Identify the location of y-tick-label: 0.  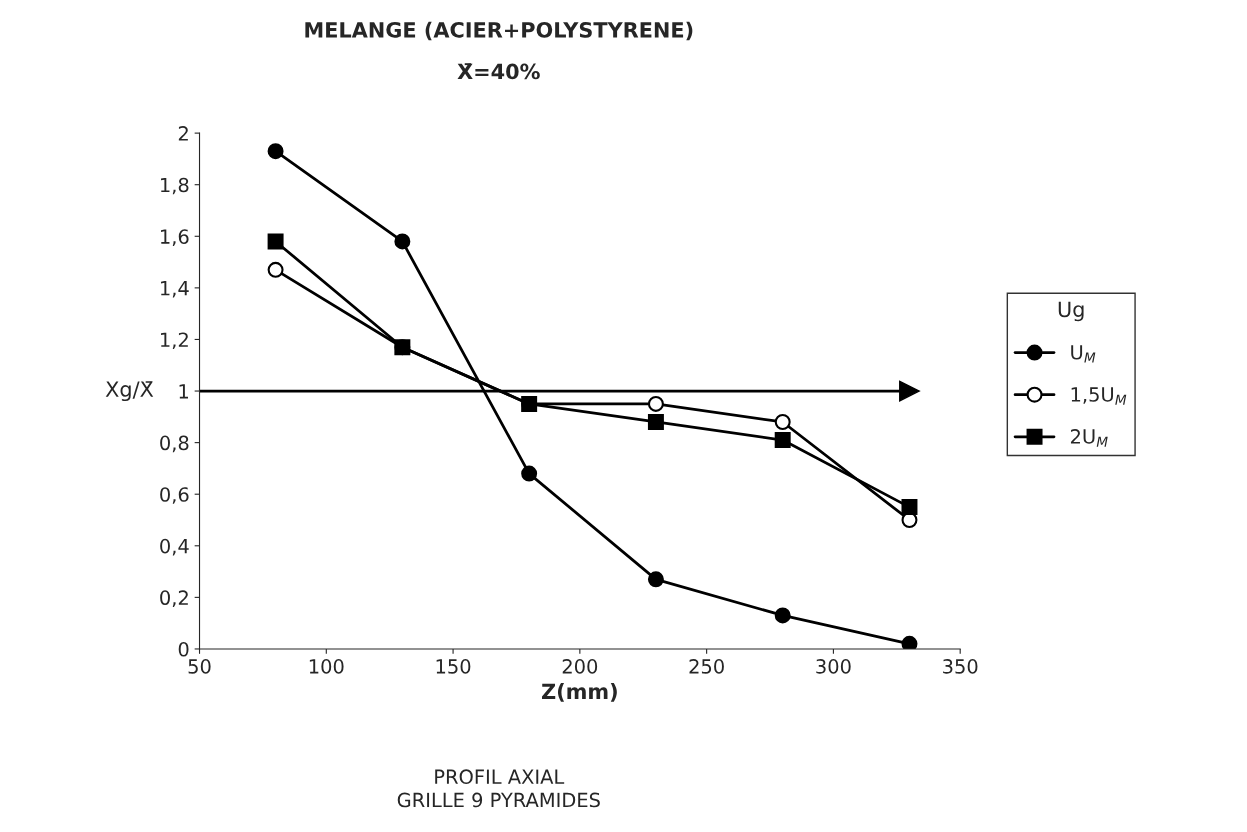
(183, 649).